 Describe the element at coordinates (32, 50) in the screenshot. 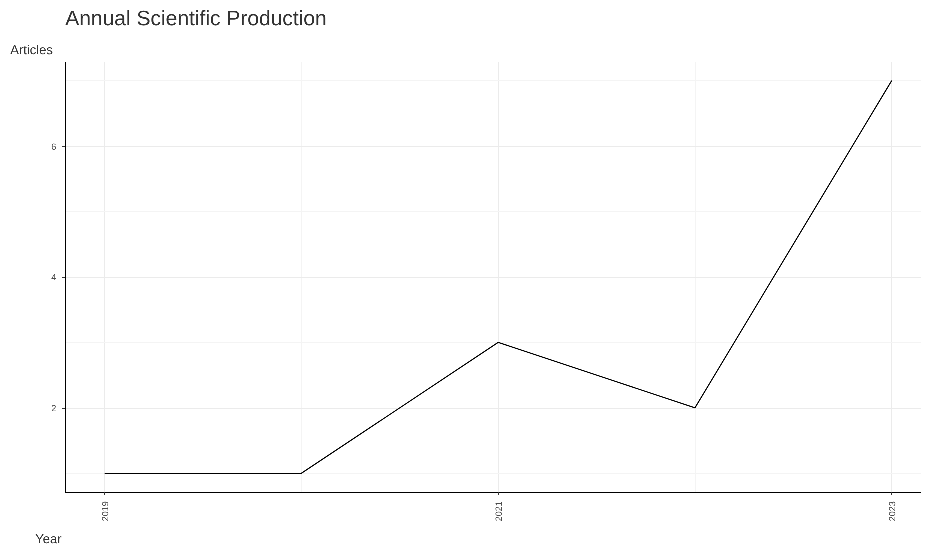

I see `y-axis-title: Articles` at that location.